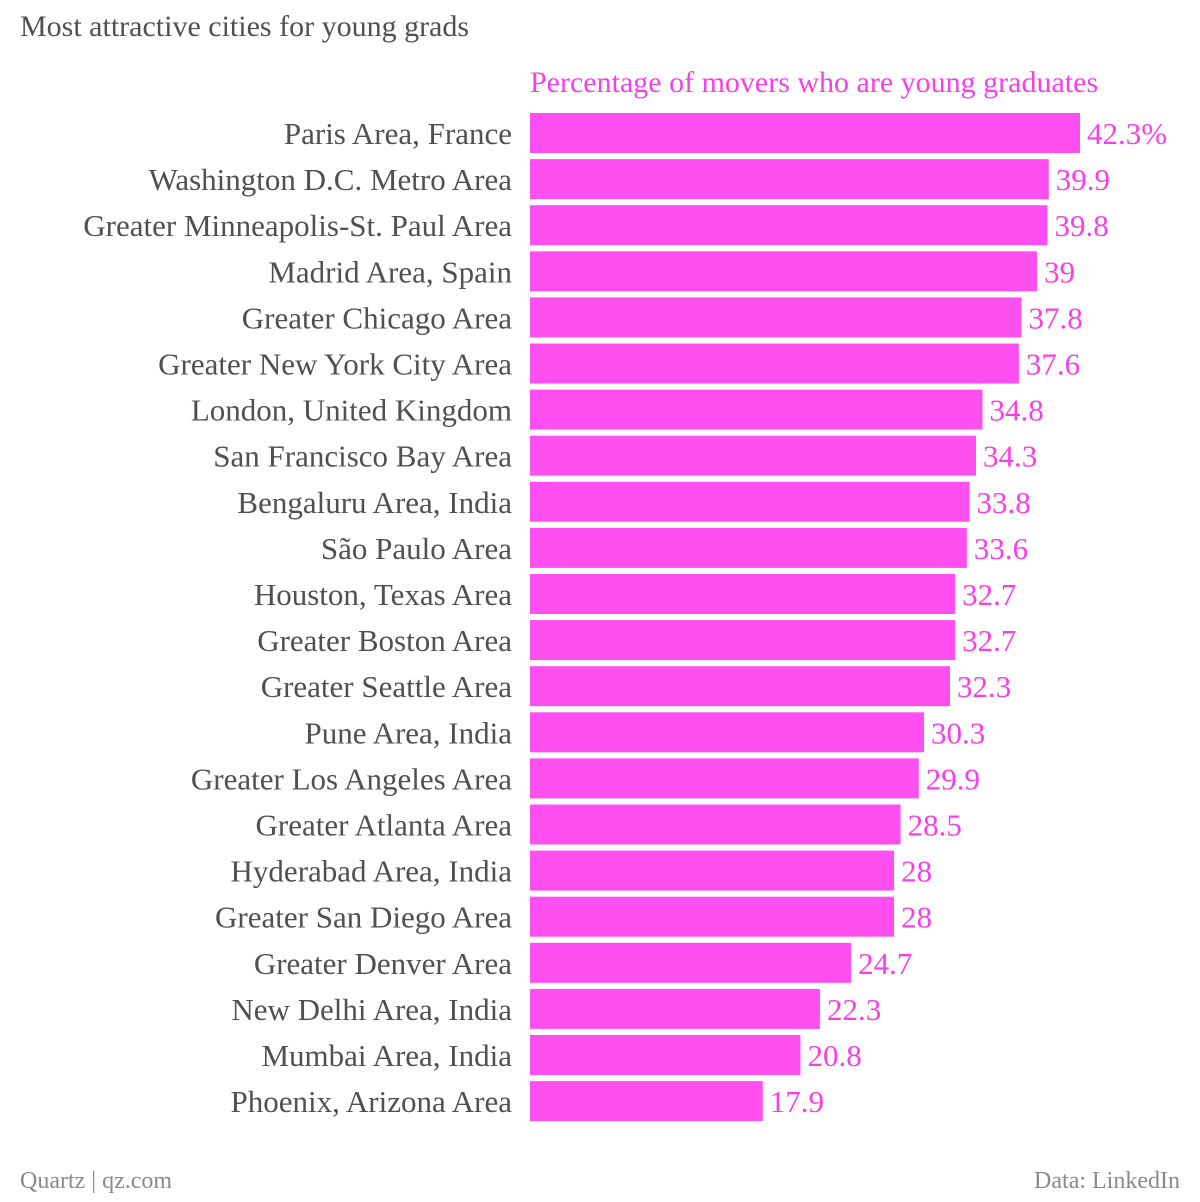 This screenshot has height=1202, width=1200. Describe the element at coordinates (1003, 502) in the screenshot. I see `value-label: 33.8` at that location.